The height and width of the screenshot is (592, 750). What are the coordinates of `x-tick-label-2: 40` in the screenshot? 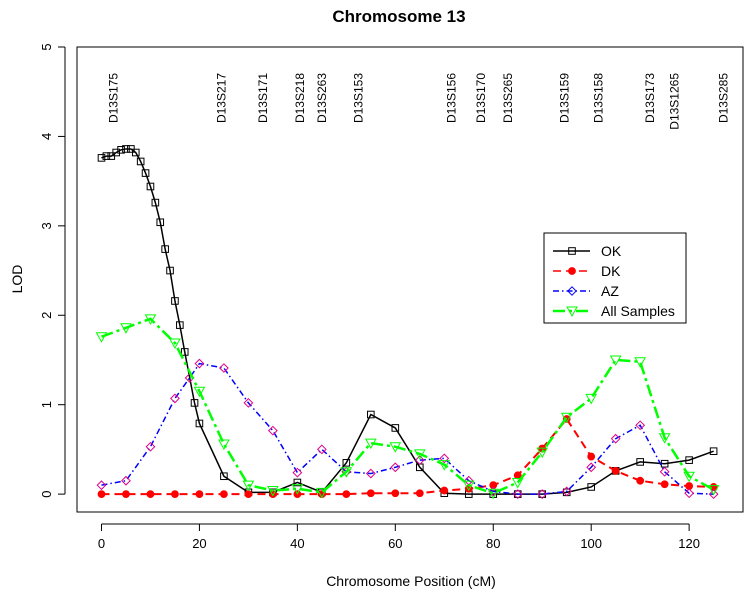 It's located at (297, 543).